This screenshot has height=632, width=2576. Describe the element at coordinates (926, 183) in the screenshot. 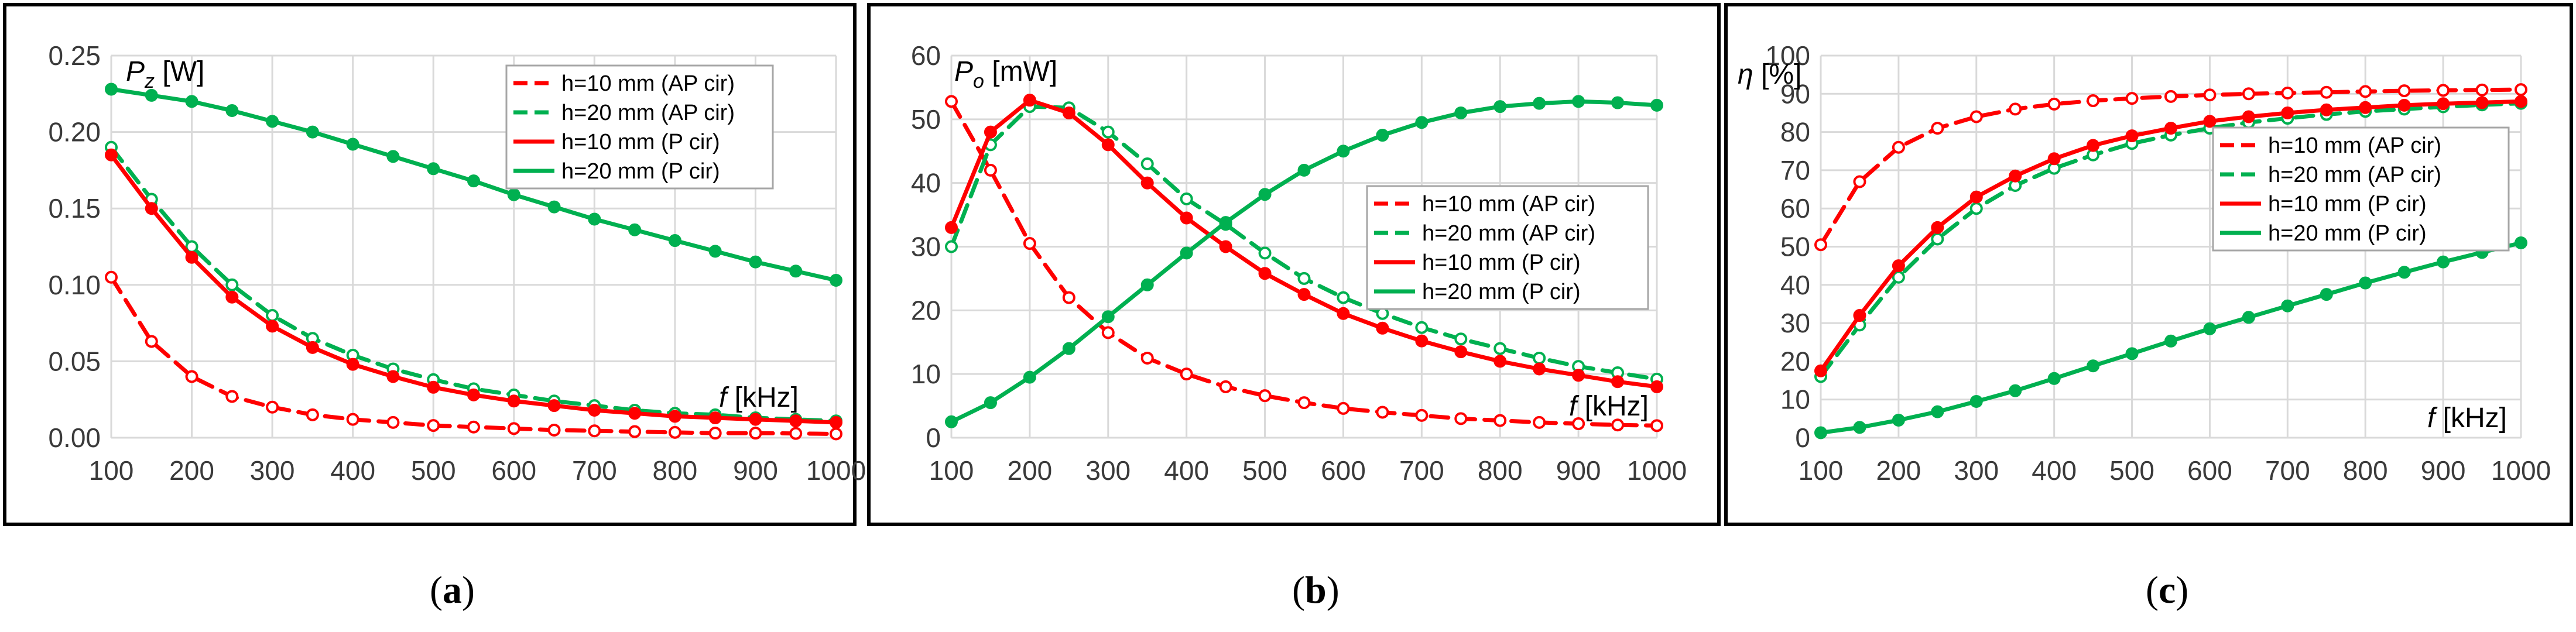

I see `y-tick-label: 40` at that location.